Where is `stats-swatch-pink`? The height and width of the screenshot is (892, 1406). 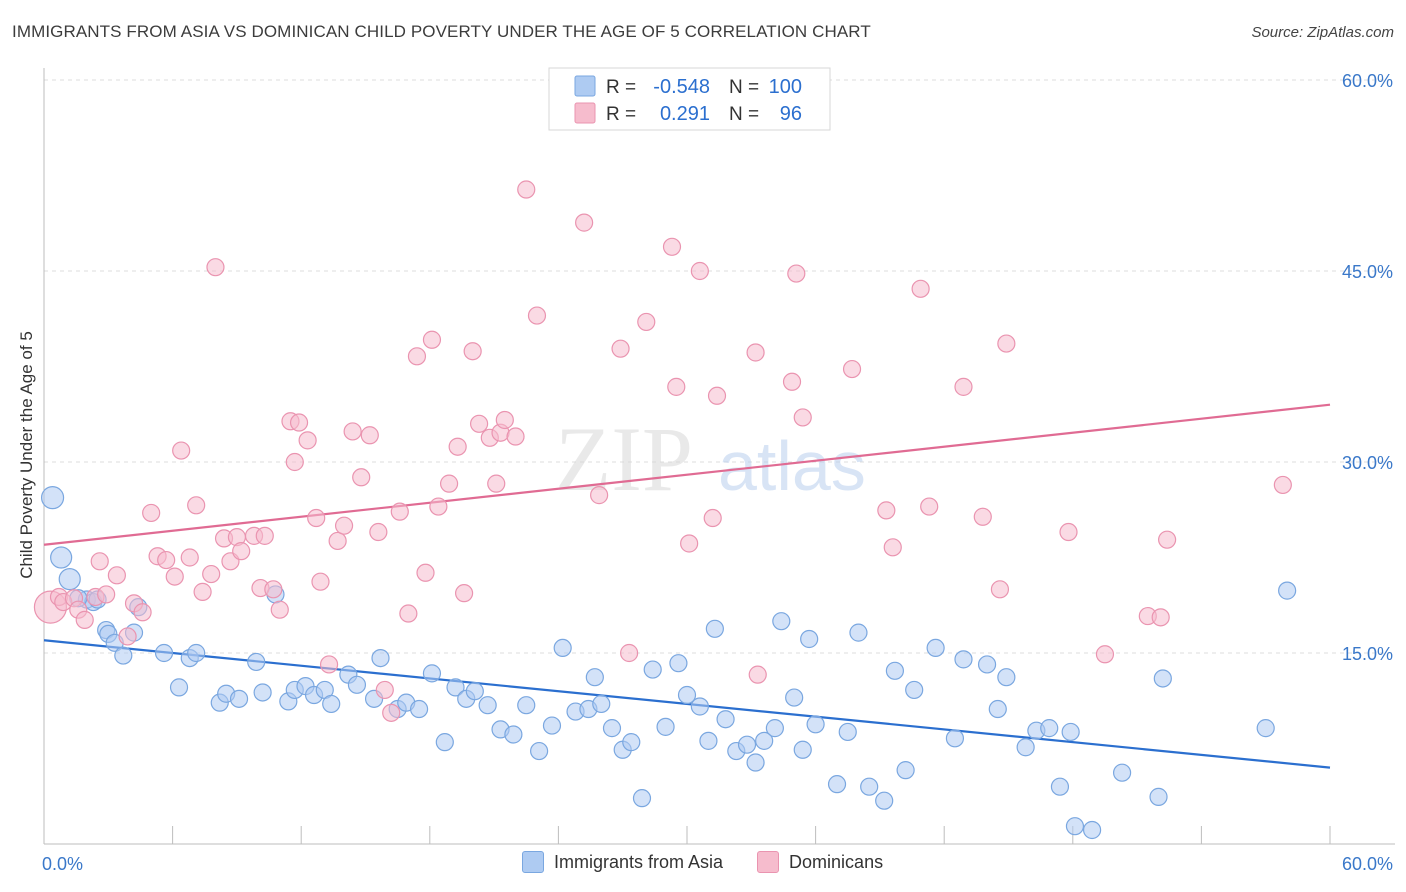 stats-swatch-pink is located at coordinates (585, 113).